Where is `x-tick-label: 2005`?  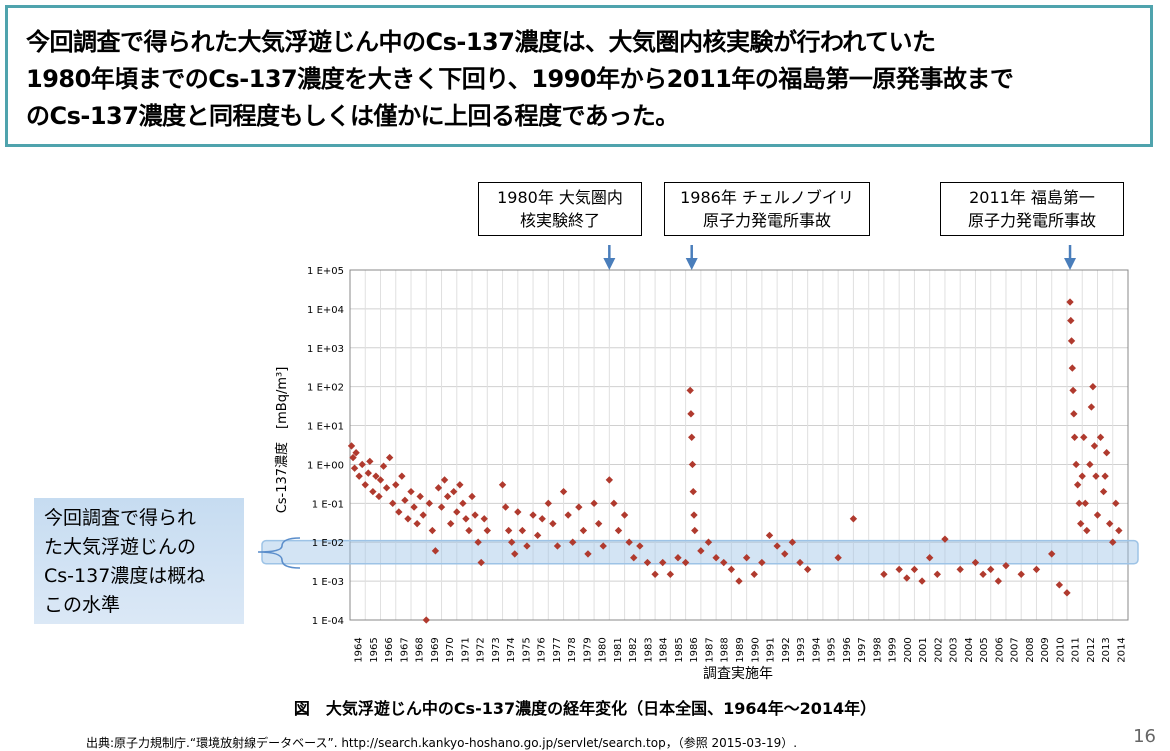
x-tick-label: 2005 is located at coordinates (984, 649).